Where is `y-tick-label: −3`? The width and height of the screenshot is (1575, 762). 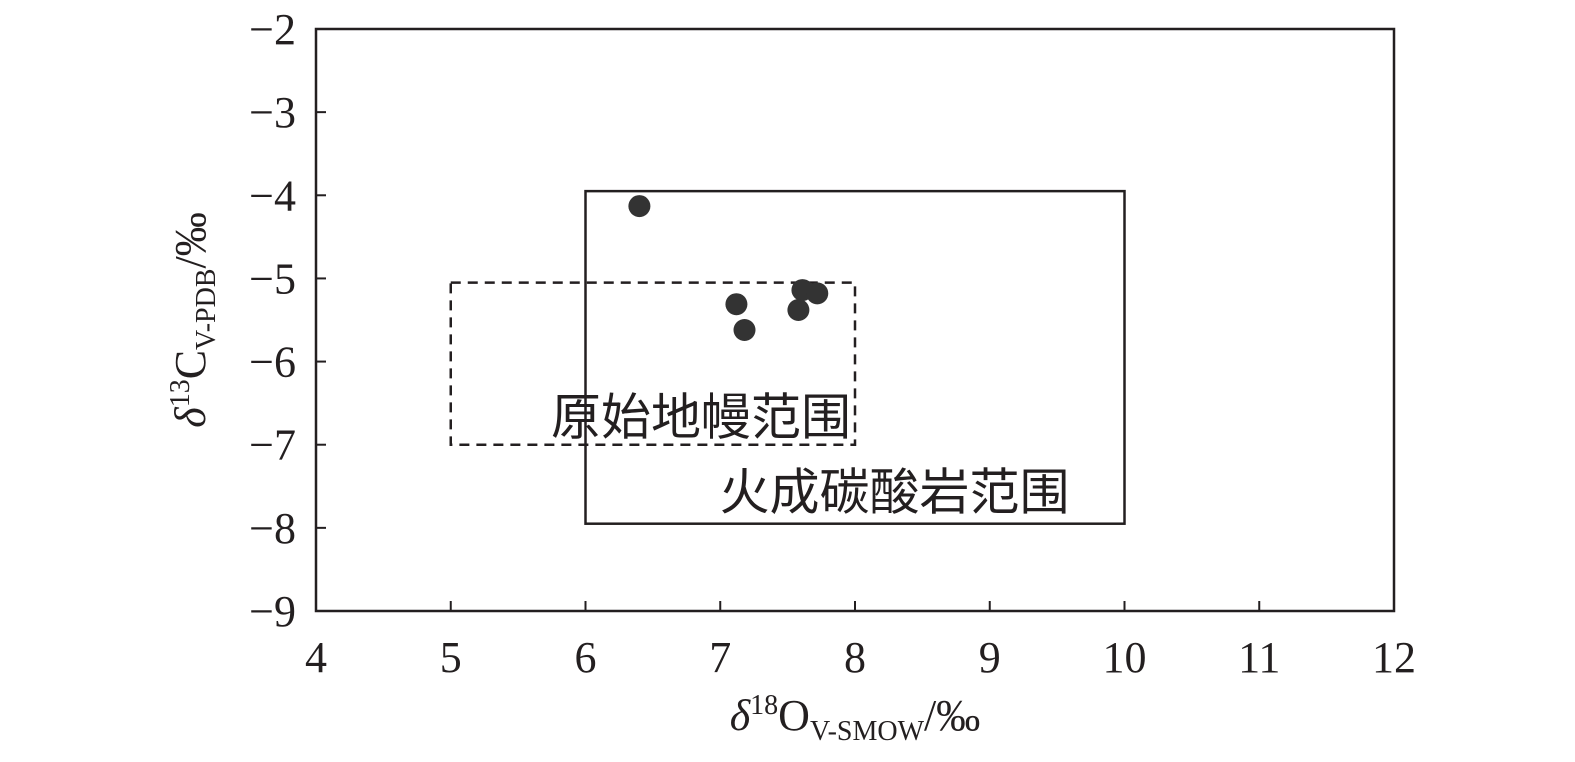
y-tick-label: −3 is located at coordinates (272, 112).